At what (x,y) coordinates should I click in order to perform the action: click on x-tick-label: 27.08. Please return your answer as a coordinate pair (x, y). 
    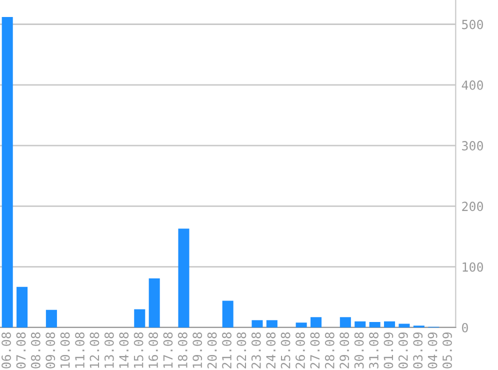
    Looking at the image, I should click on (315, 350).